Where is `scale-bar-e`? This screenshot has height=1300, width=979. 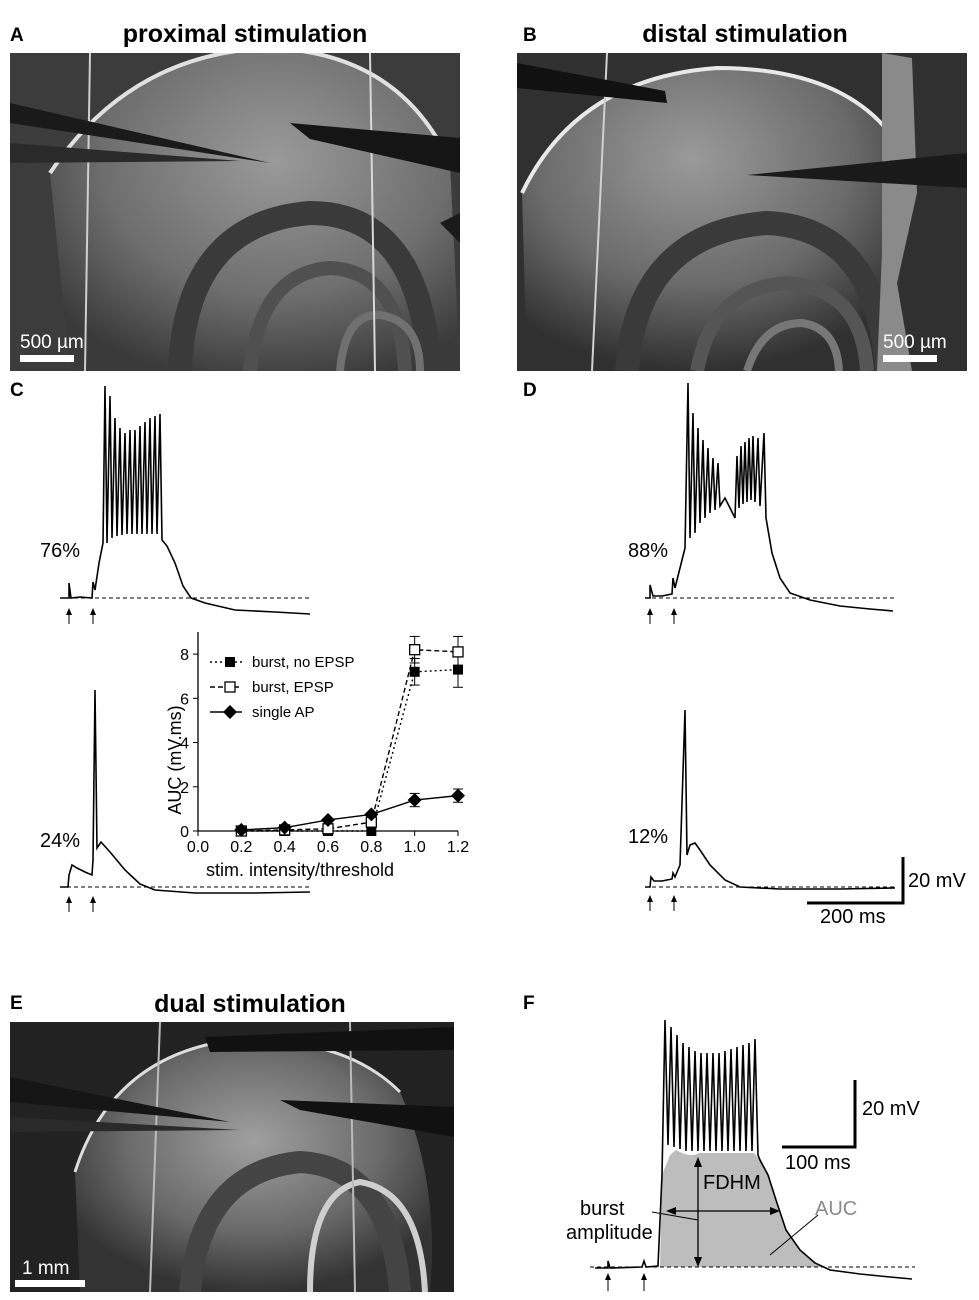
scale-bar-e is located at coordinates (50, 1283).